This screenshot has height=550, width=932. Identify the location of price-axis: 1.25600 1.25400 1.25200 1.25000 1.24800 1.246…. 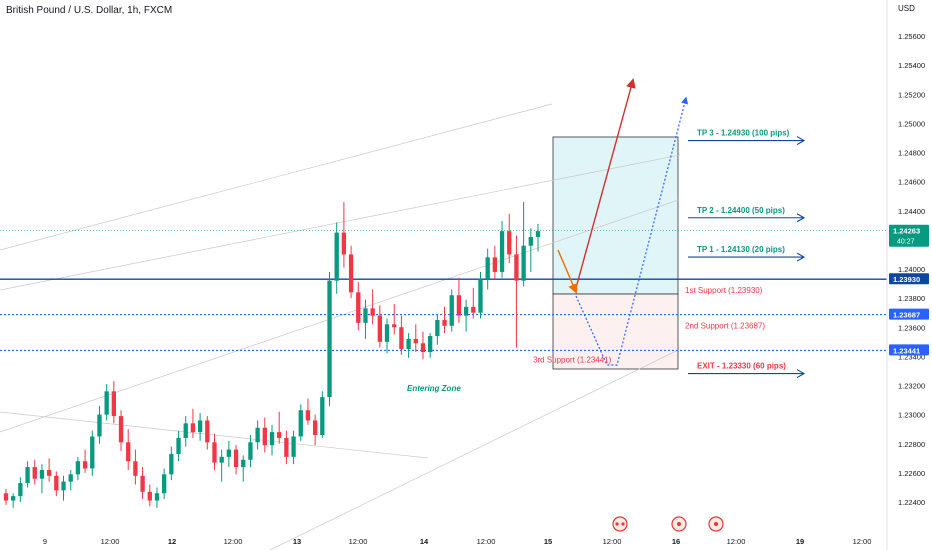
(911, 269).